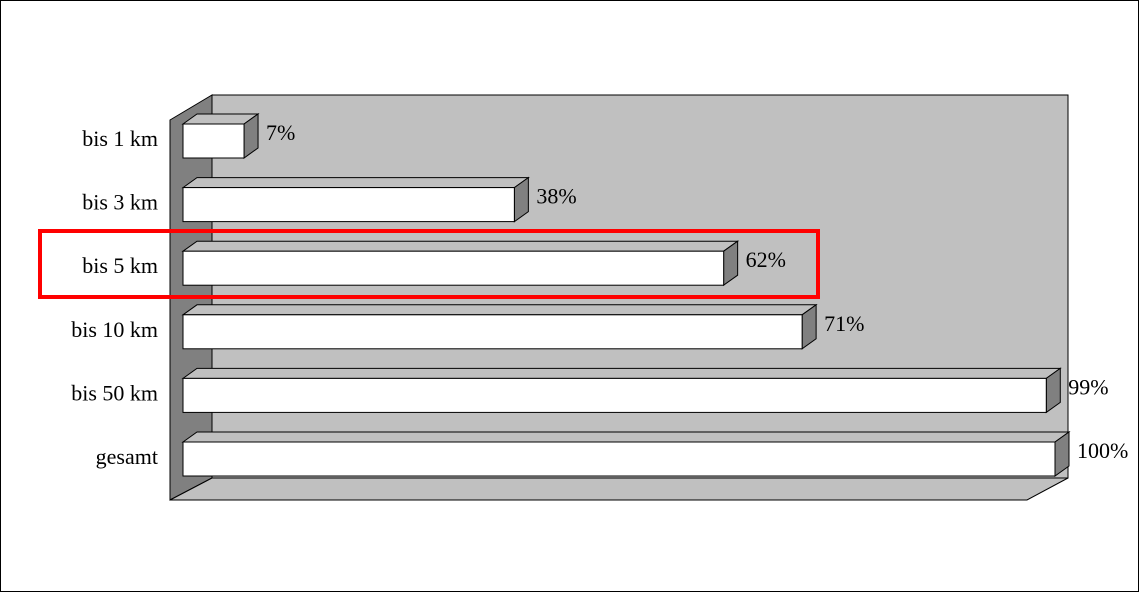 Image resolution: width=1139 pixels, height=592 pixels. Describe the element at coordinates (844, 323) in the screenshot. I see `value-label: 71%` at that location.